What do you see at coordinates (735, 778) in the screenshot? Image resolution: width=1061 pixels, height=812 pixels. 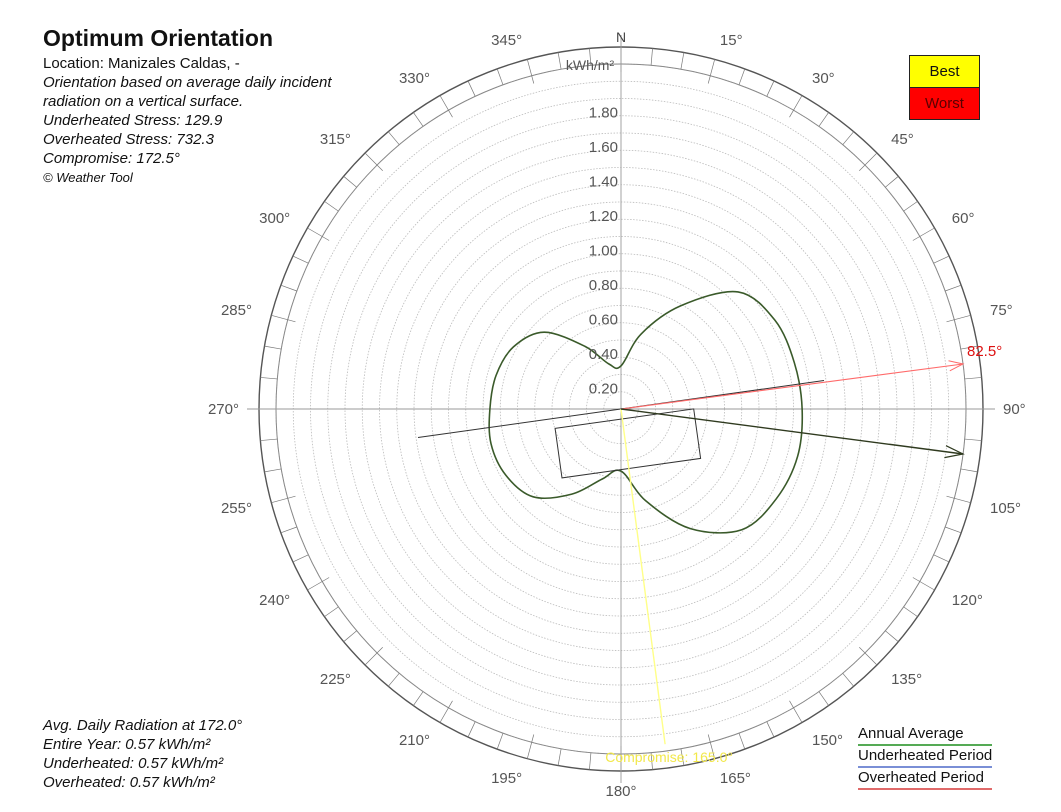 I see `angle-label: 165°` at bounding box center [735, 778].